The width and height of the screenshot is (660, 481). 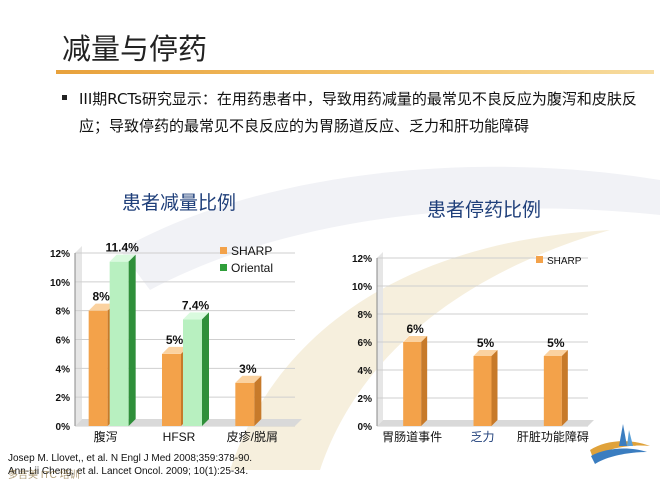 What do you see at coordinates (179, 437) in the screenshot?
I see `x-category-label: HFSR` at bounding box center [179, 437].